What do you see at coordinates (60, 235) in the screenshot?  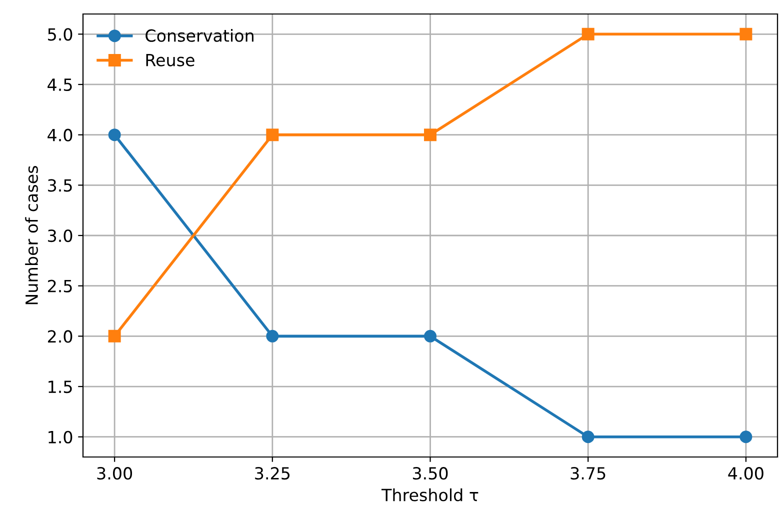 I see `y-tick-label: 3.0` at bounding box center [60, 235].